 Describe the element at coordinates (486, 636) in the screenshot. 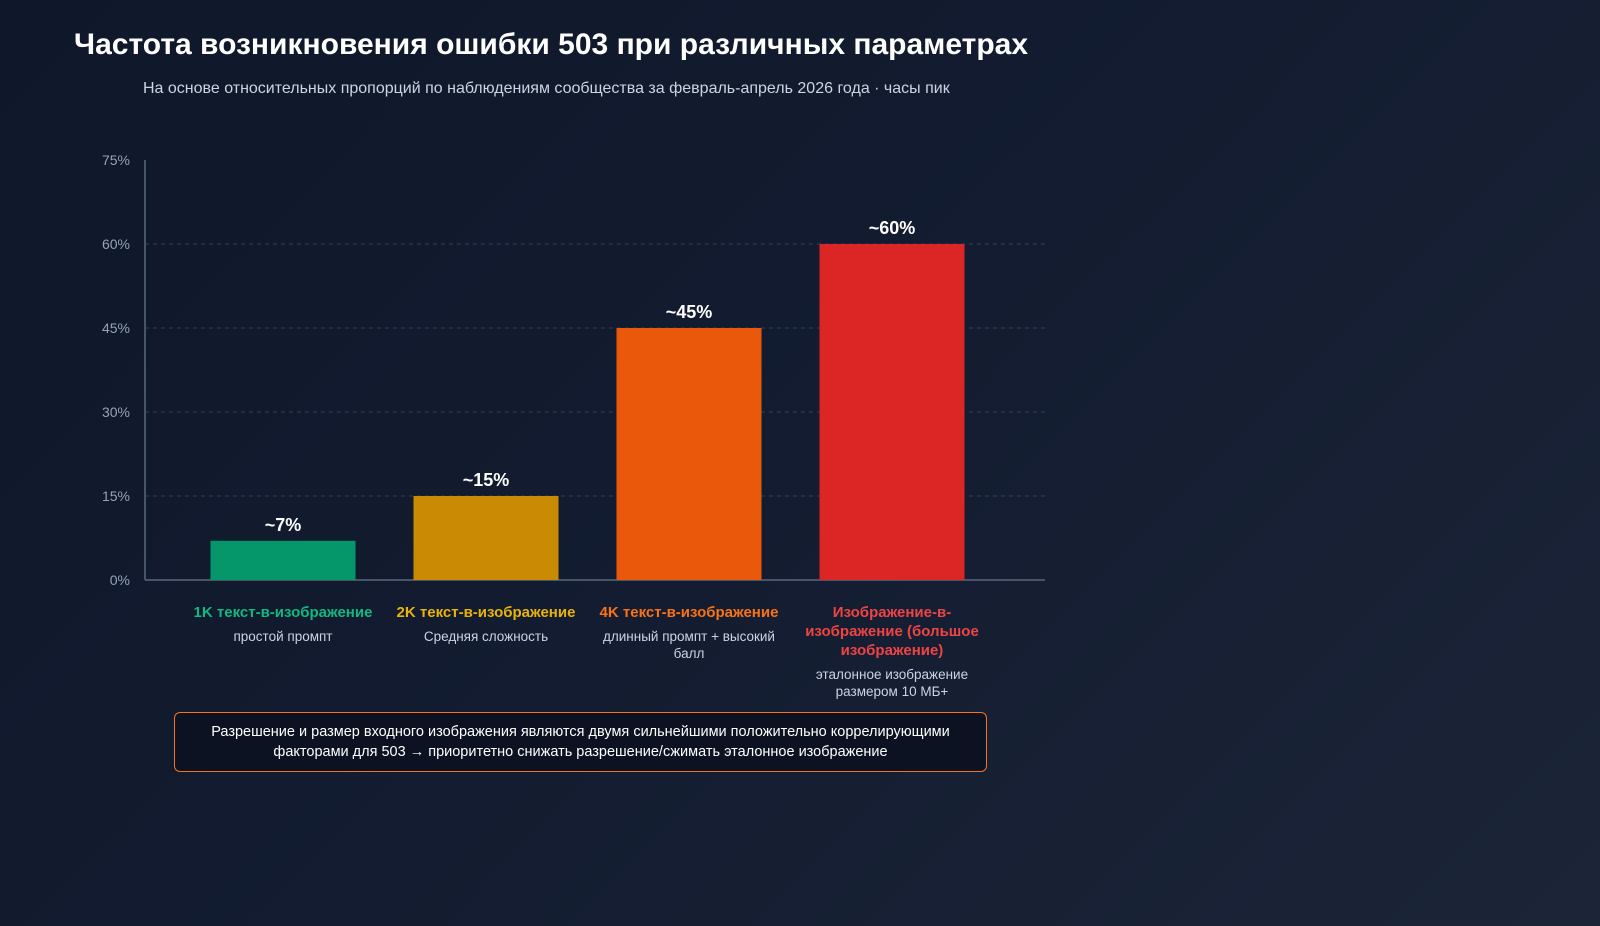

I see `x-tick-sublabel: Средняя сложность` at that location.